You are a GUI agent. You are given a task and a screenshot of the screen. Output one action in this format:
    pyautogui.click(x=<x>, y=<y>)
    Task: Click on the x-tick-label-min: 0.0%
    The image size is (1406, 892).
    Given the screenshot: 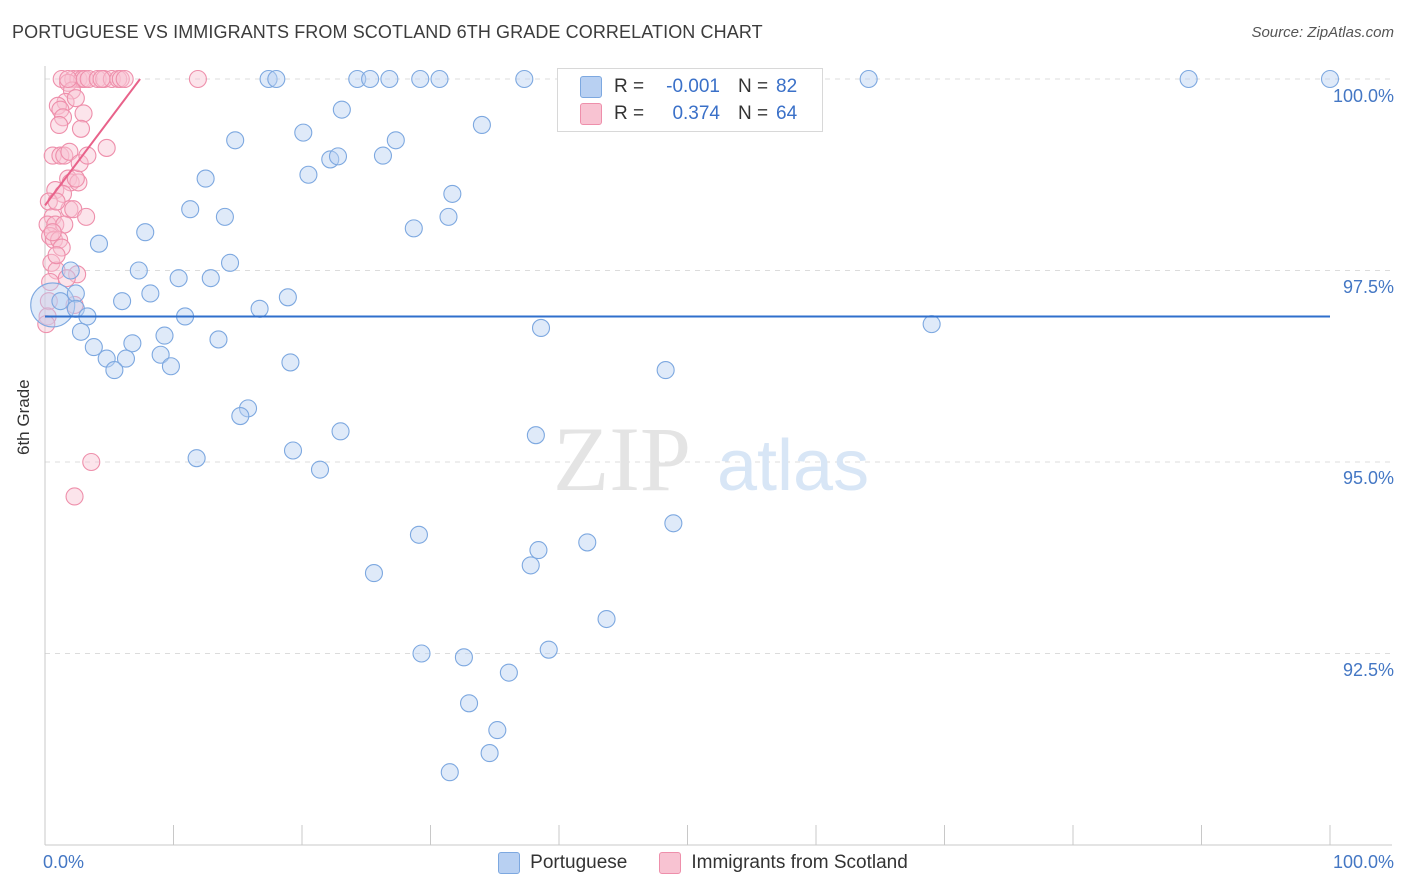 What is the action you would take?
    pyautogui.click(x=64, y=862)
    